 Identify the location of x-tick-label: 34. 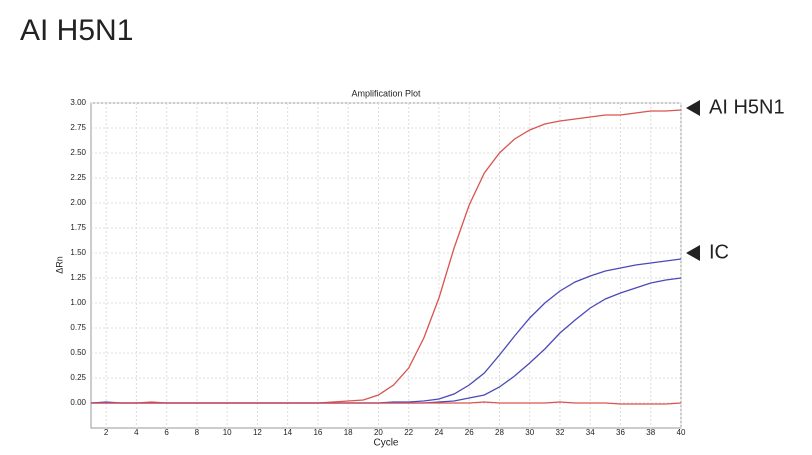
(590, 432).